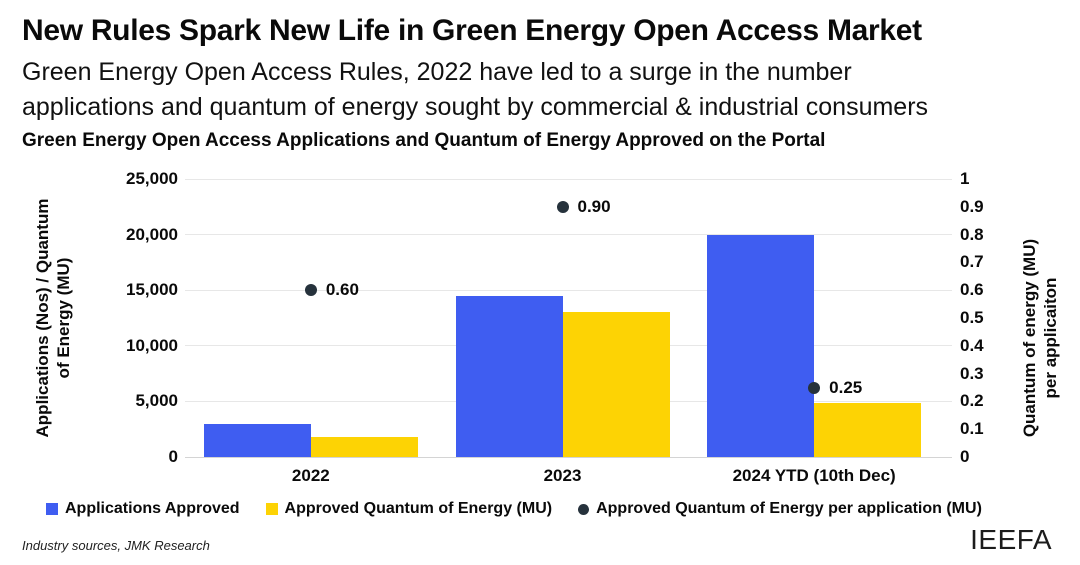 The image size is (1080, 565). What do you see at coordinates (965, 456) in the screenshot?
I see `right-axis-tick: 0` at bounding box center [965, 456].